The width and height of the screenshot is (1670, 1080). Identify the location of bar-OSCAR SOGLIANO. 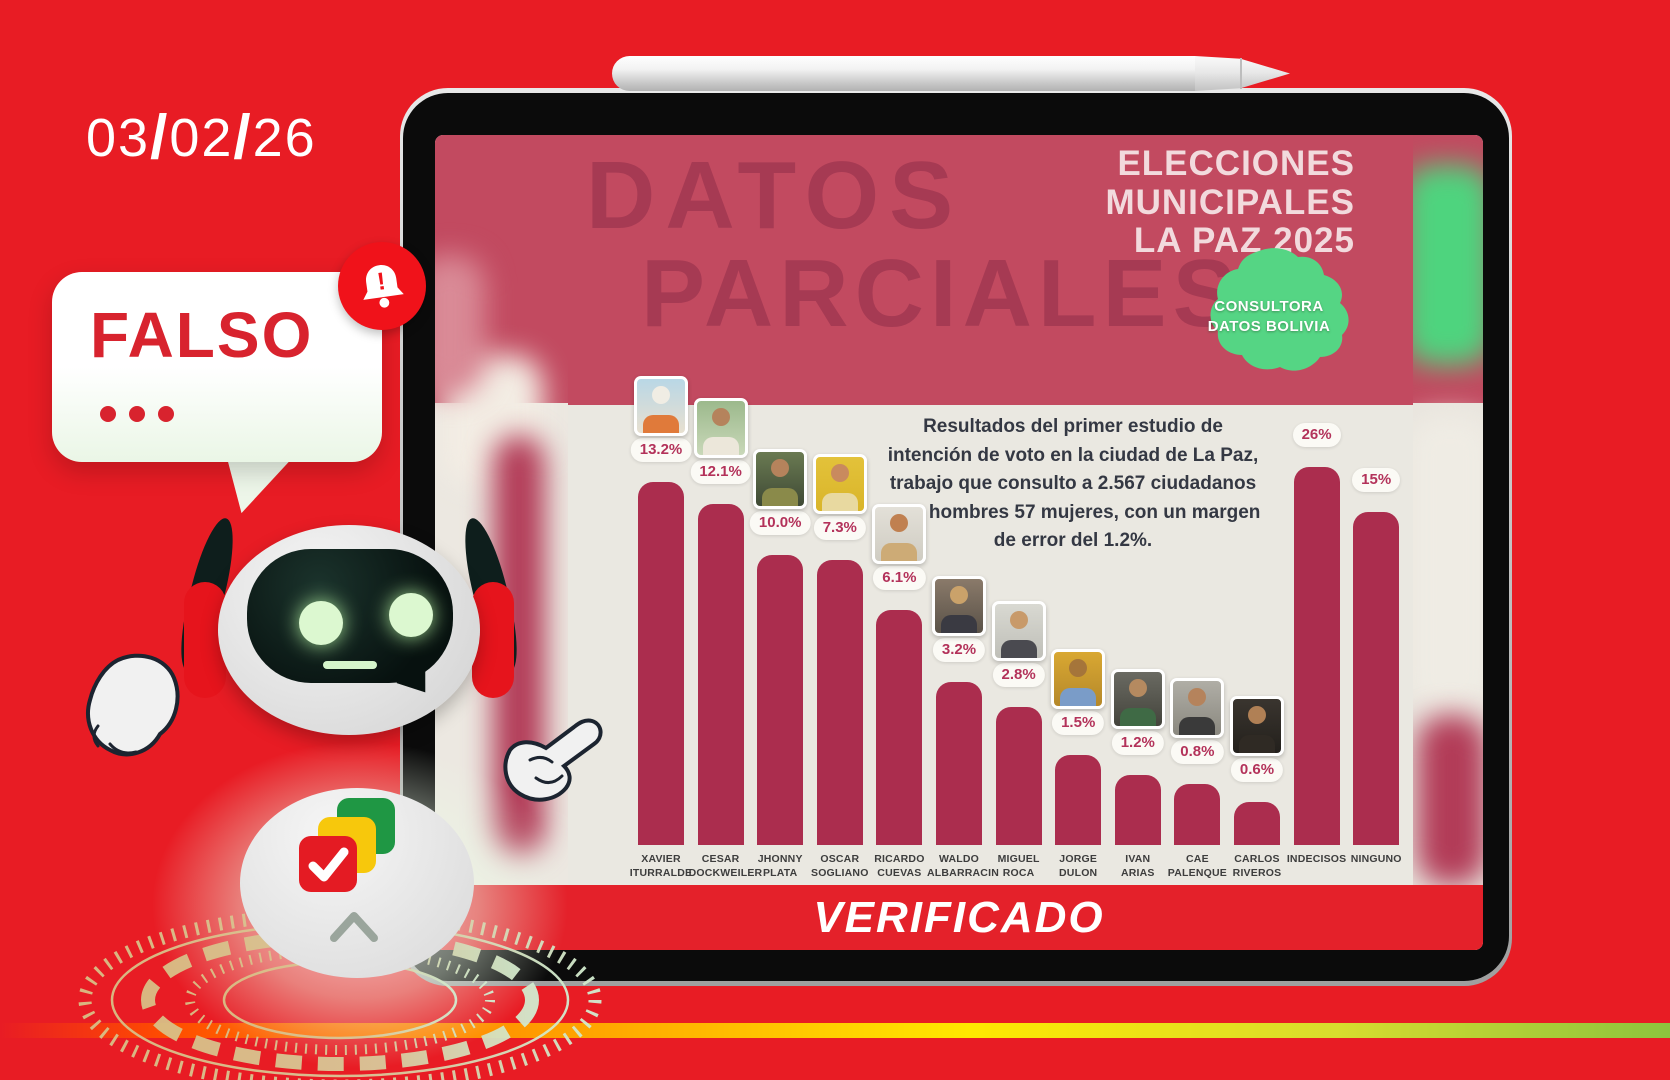
(839, 702).